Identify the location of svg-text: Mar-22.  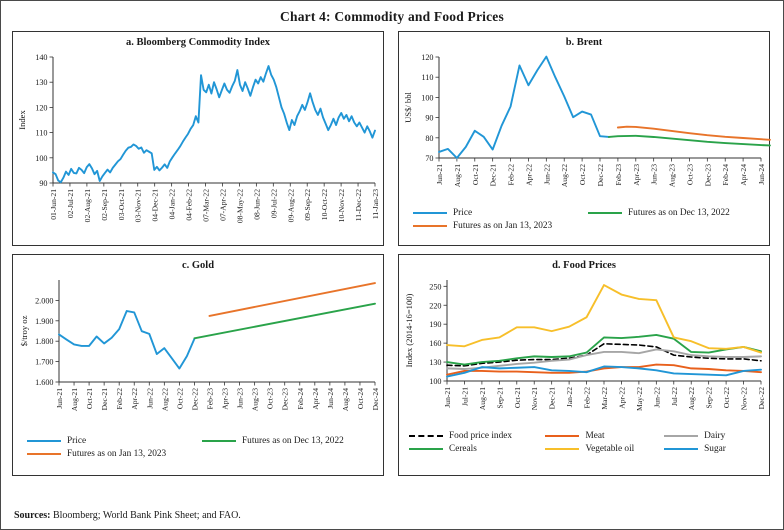
(604, 398).